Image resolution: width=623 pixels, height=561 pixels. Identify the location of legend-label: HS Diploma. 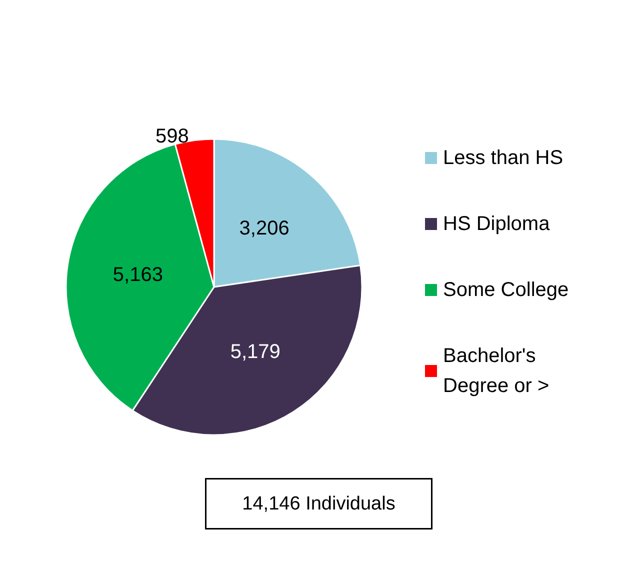
(497, 224).